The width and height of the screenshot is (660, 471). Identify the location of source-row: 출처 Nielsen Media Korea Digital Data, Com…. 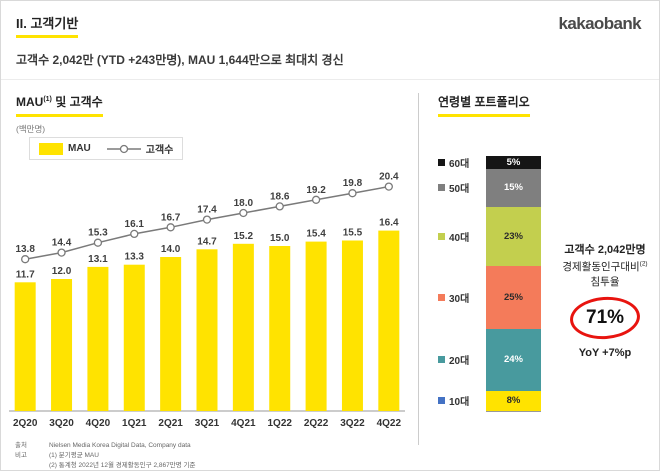
(105, 446).